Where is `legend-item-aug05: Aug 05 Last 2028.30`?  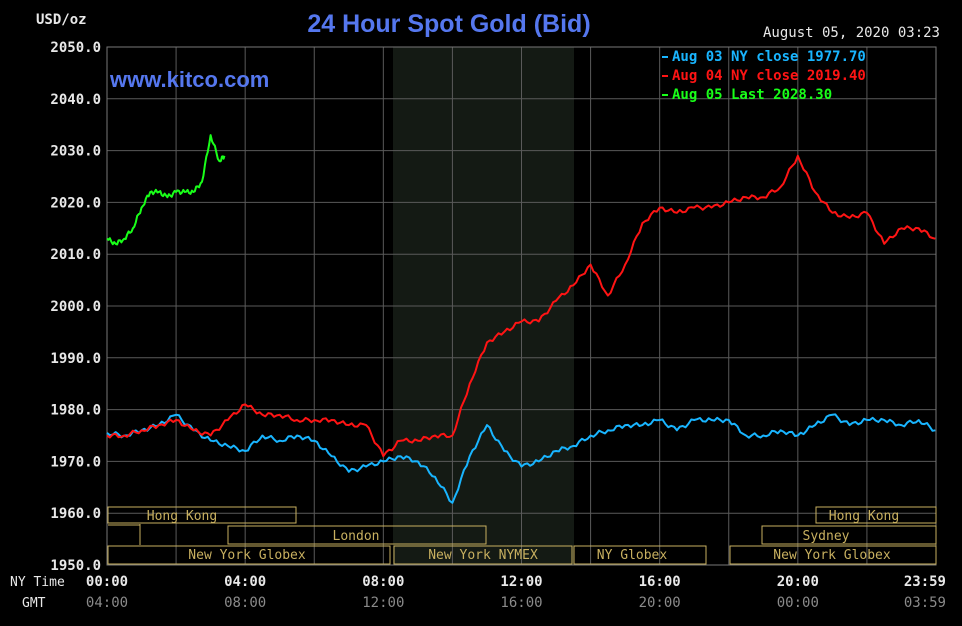
legend-item-aug05: Aug 05 Last 2028.30 is located at coordinates (752, 95).